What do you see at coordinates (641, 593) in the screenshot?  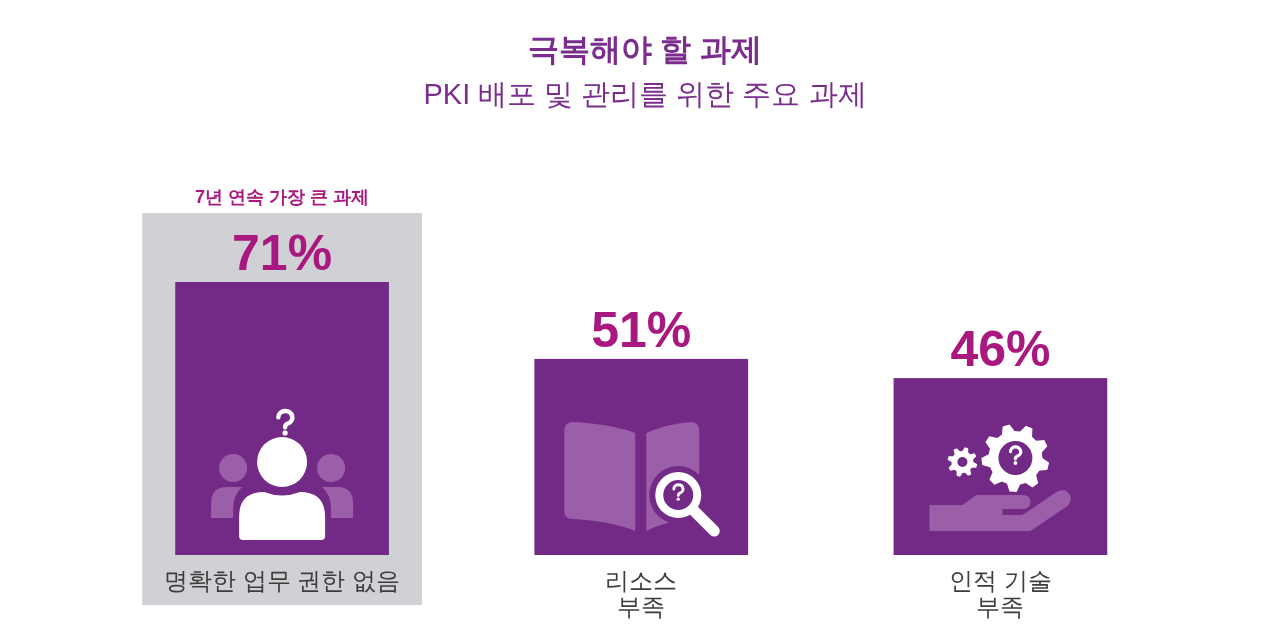 I see `x-tick-label: 리소스 부족` at bounding box center [641, 593].